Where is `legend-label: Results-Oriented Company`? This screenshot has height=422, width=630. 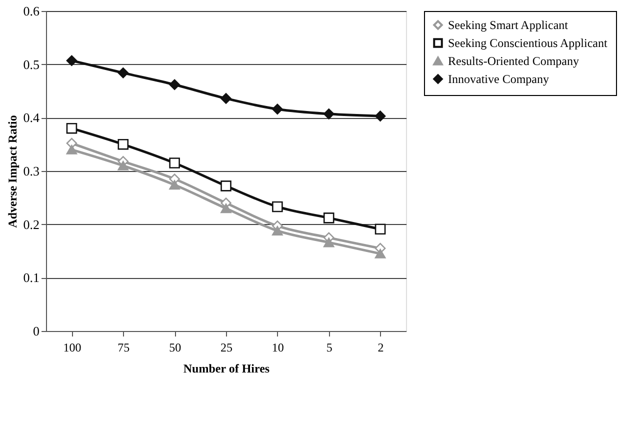
legend-label: Results-Oriented Company is located at coordinates (513, 61).